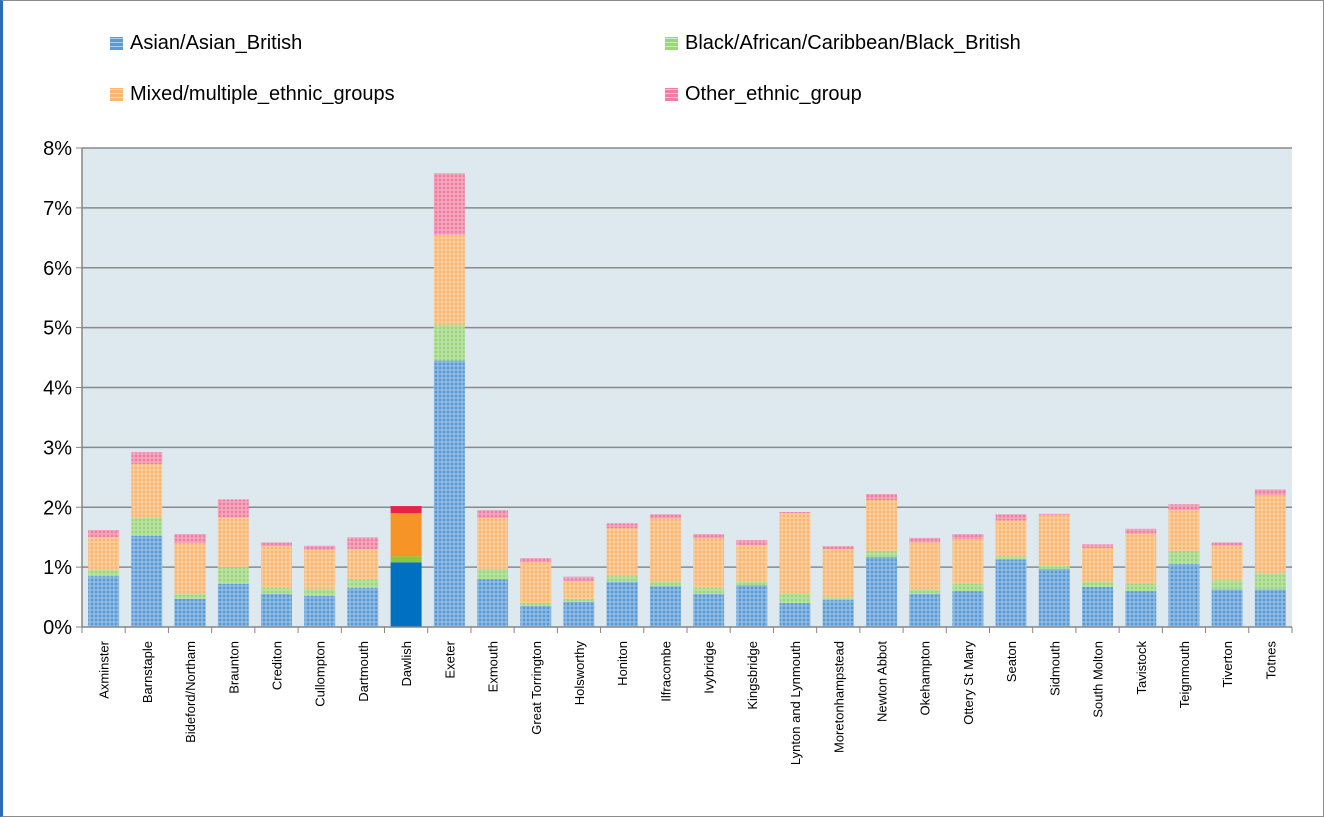 The height and width of the screenshot is (817, 1324). What do you see at coordinates (116, 94) in the screenshot?
I see `legend-swatch-mixed` at bounding box center [116, 94].